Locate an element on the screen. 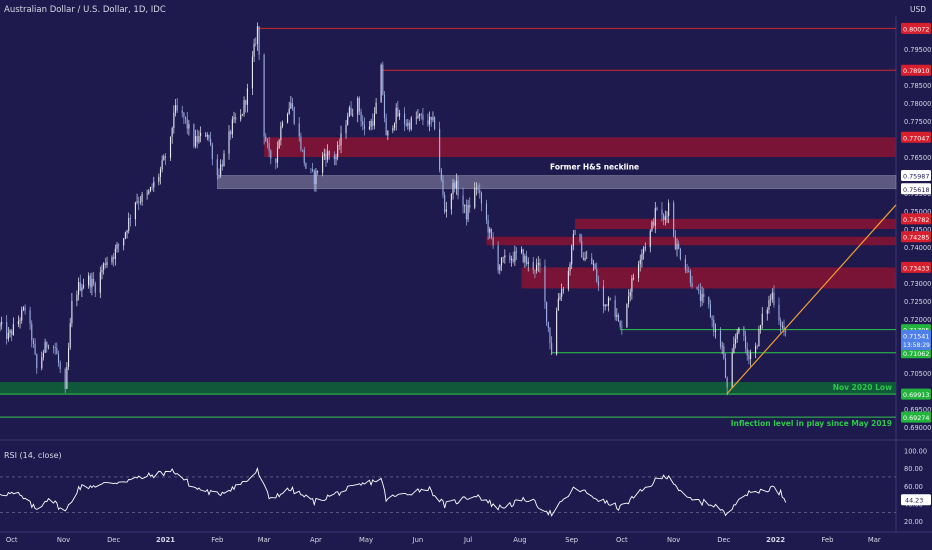 Image resolution: width=932 pixels, height=550 pixels. level-annotation: Former H&S neckline is located at coordinates (594, 166).